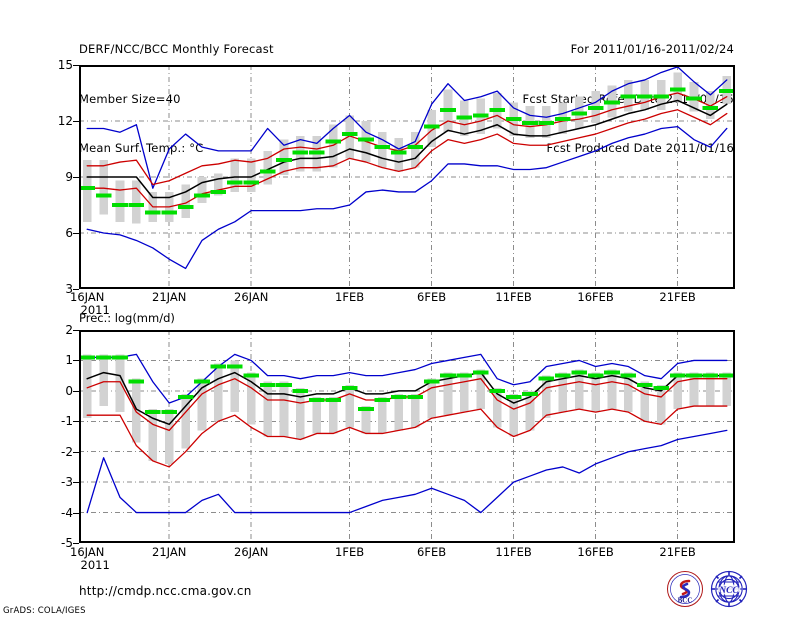 This screenshot has width=800, height=618. Describe the element at coordinates (513, 552) in the screenshot. I see `x-tick-label: 11FEB` at that location.